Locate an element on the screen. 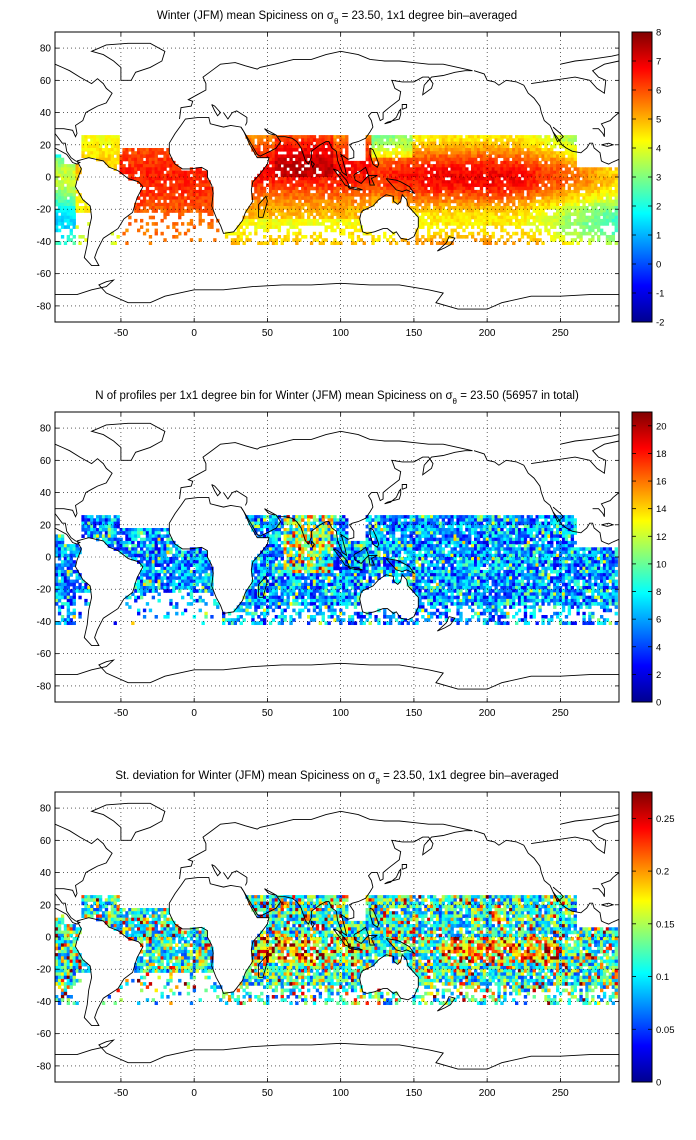 This screenshot has height=1140, width=696. coastline is located at coordinates (558, 134).